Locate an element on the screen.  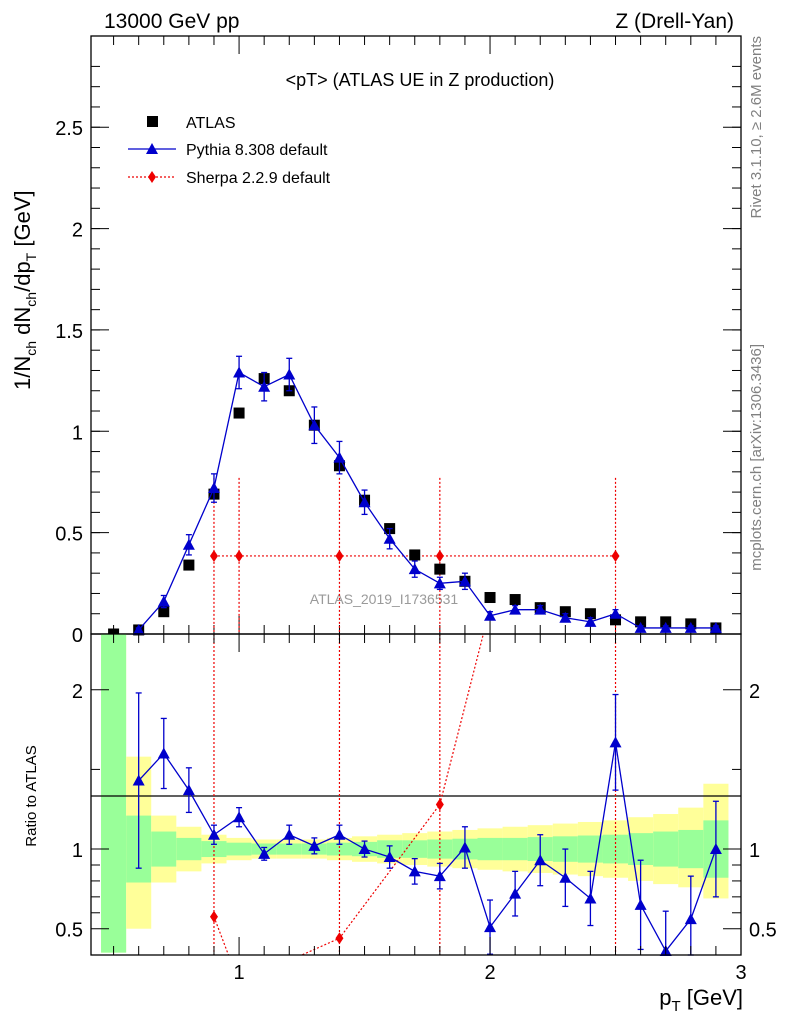
main-ytick-label: 2.5 is located at coordinates (69, 129).